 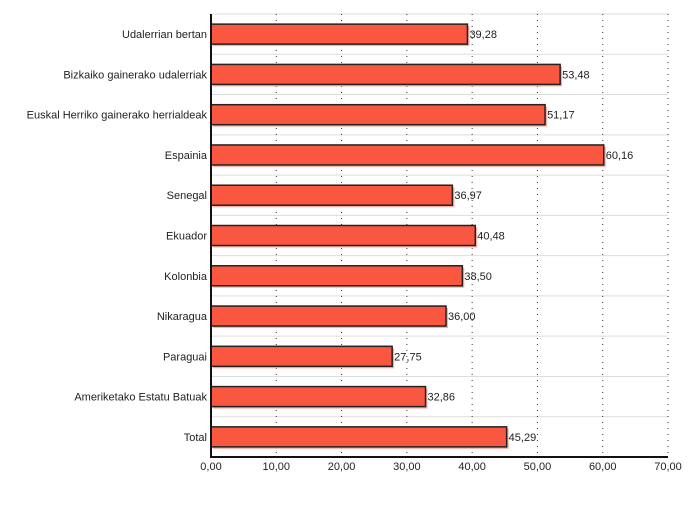 I want to click on data-label: 36,97, so click(x=468, y=196).